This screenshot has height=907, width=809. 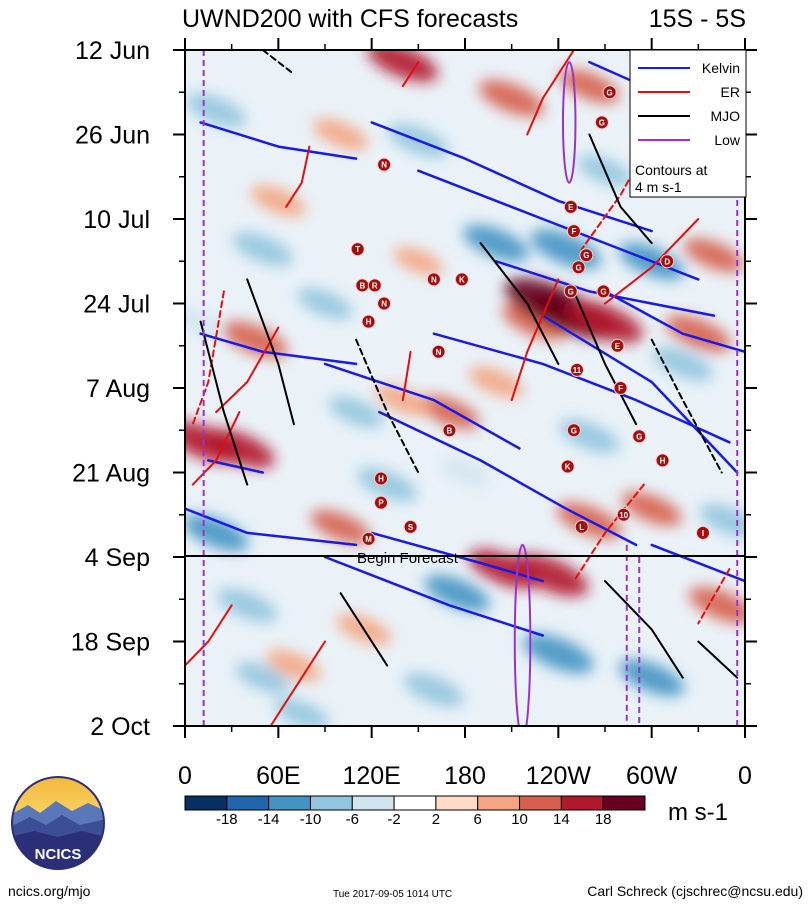 I want to click on colorbar-tick-label: -10, so click(x=311, y=819).